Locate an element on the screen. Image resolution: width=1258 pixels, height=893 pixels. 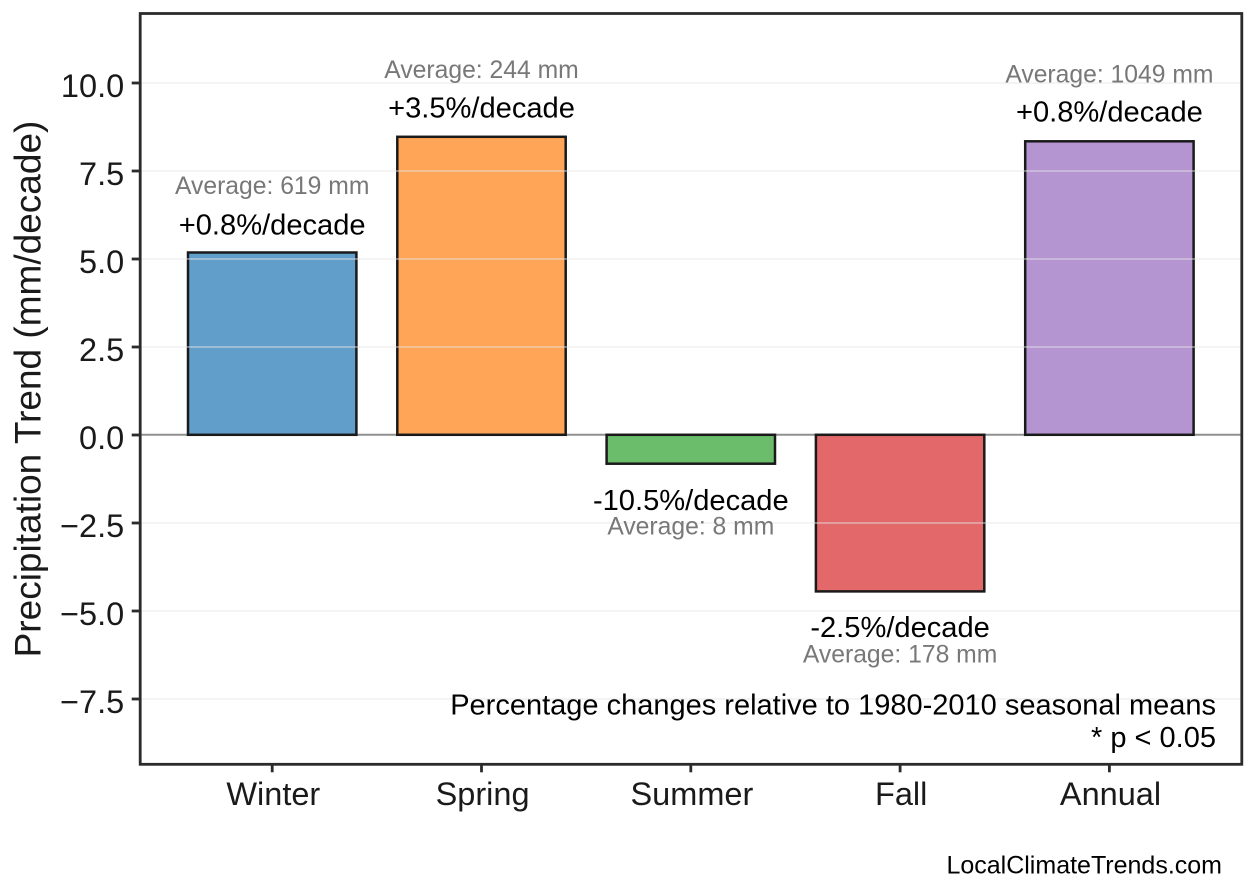
svg-text: 0.0 is located at coordinates (101, 438).